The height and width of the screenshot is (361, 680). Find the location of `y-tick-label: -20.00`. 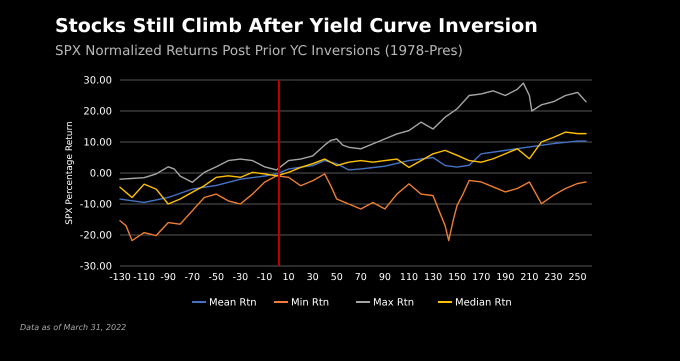

y-tick-label: -20.00 is located at coordinates (96, 236).